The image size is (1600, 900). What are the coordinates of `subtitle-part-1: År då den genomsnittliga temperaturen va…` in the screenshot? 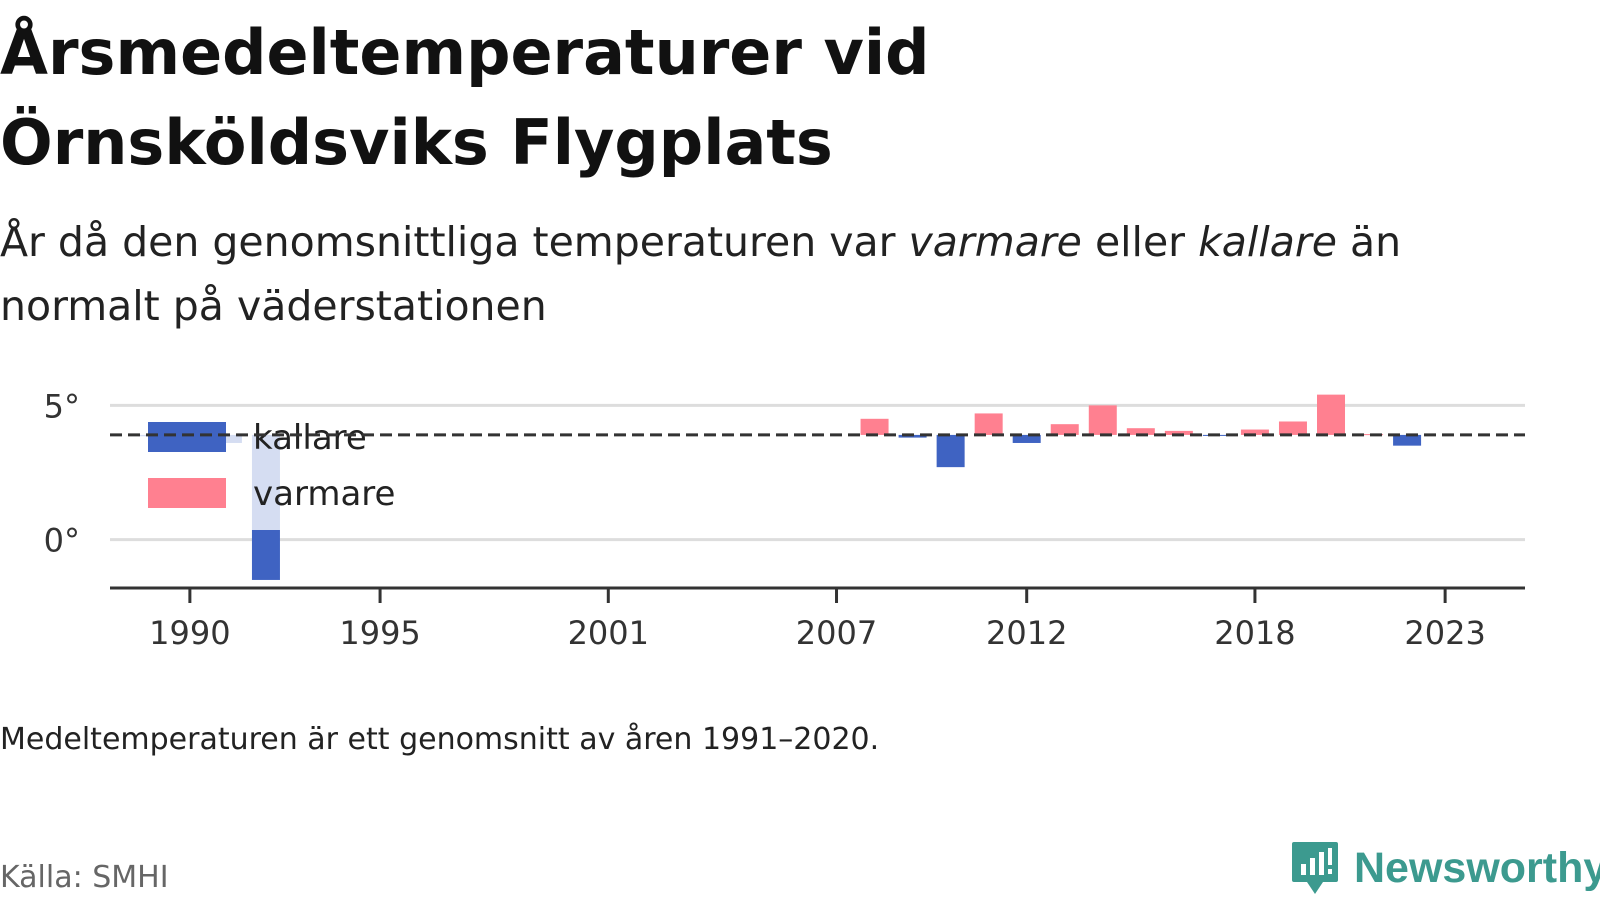 It's located at (454, 242).